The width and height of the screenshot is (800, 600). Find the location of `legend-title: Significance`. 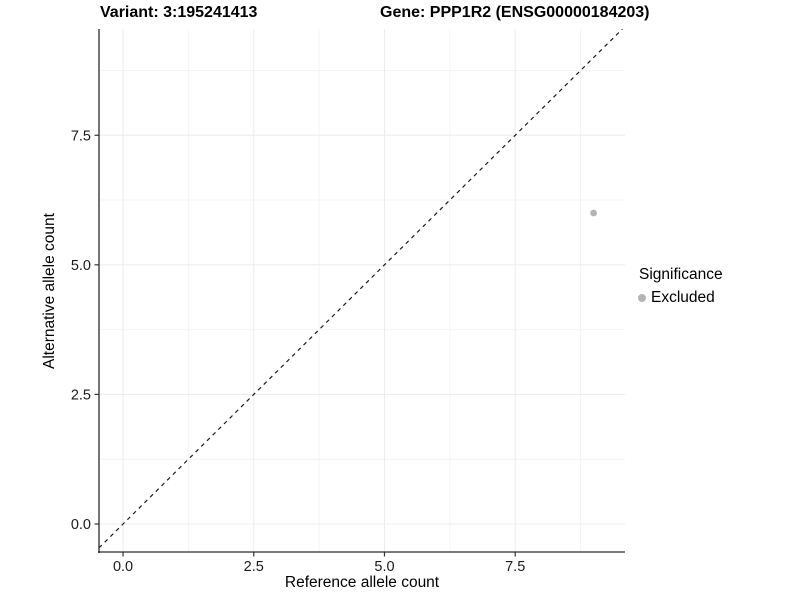

legend-title: Significance is located at coordinates (681, 274).